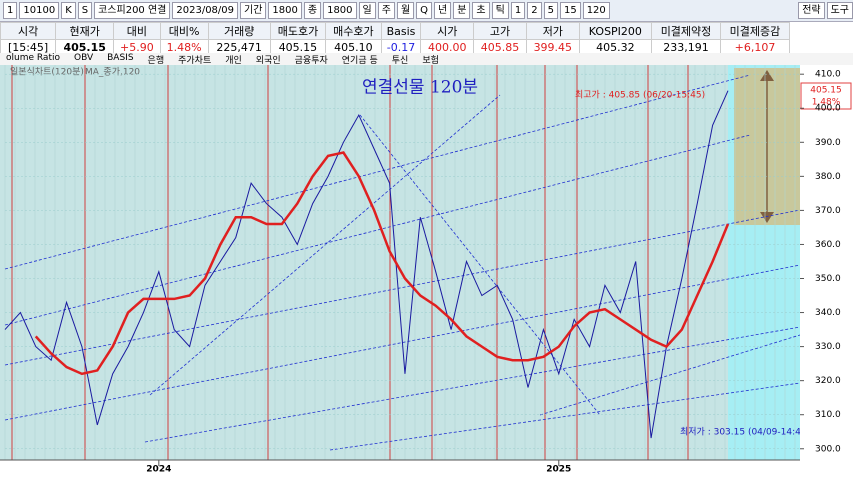  Describe the element at coordinates (158, 470) in the screenshot. I see `x-tick-label: 2024` at that location.